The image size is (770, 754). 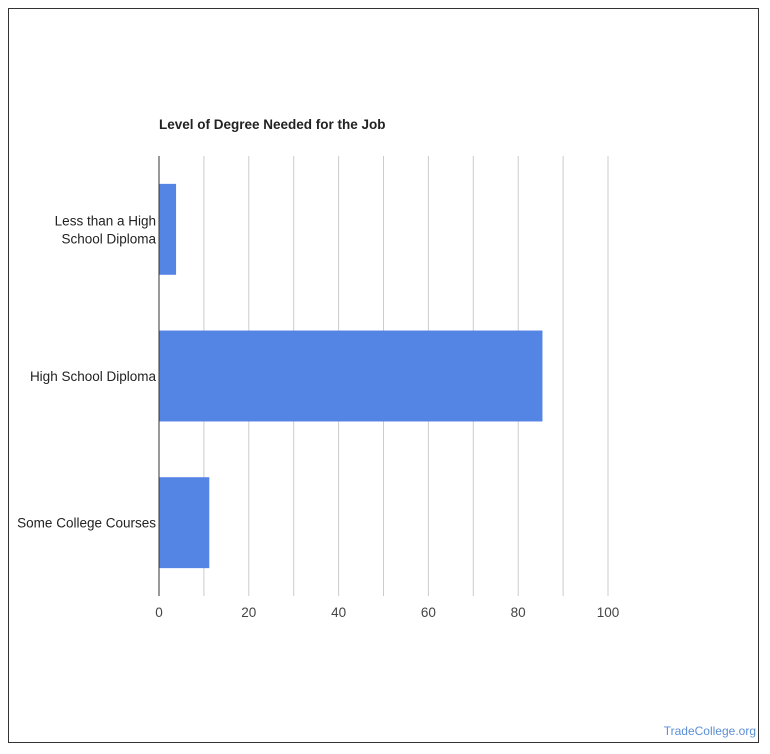 What do you see at coordinates (106, 229) in the screenshot?
I see `category-label: Less than a High School Diploma` at bounding box center [106, 229].